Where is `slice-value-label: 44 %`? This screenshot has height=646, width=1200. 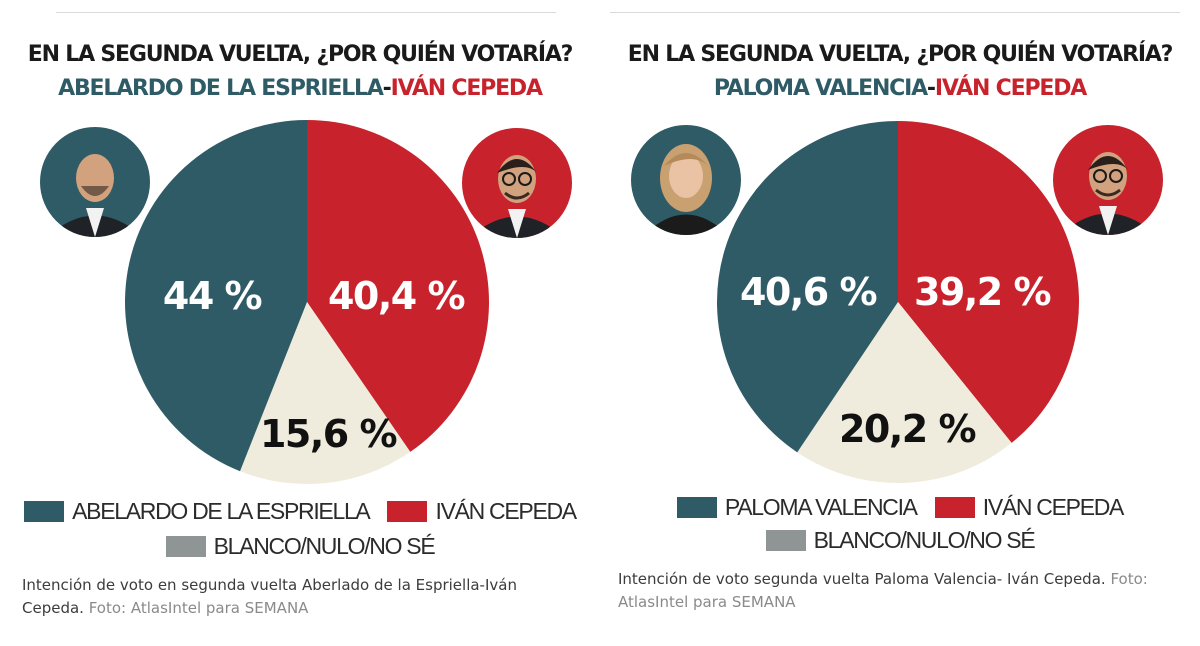
slice-value-label: 44 % is located at coordinates (212, 296).